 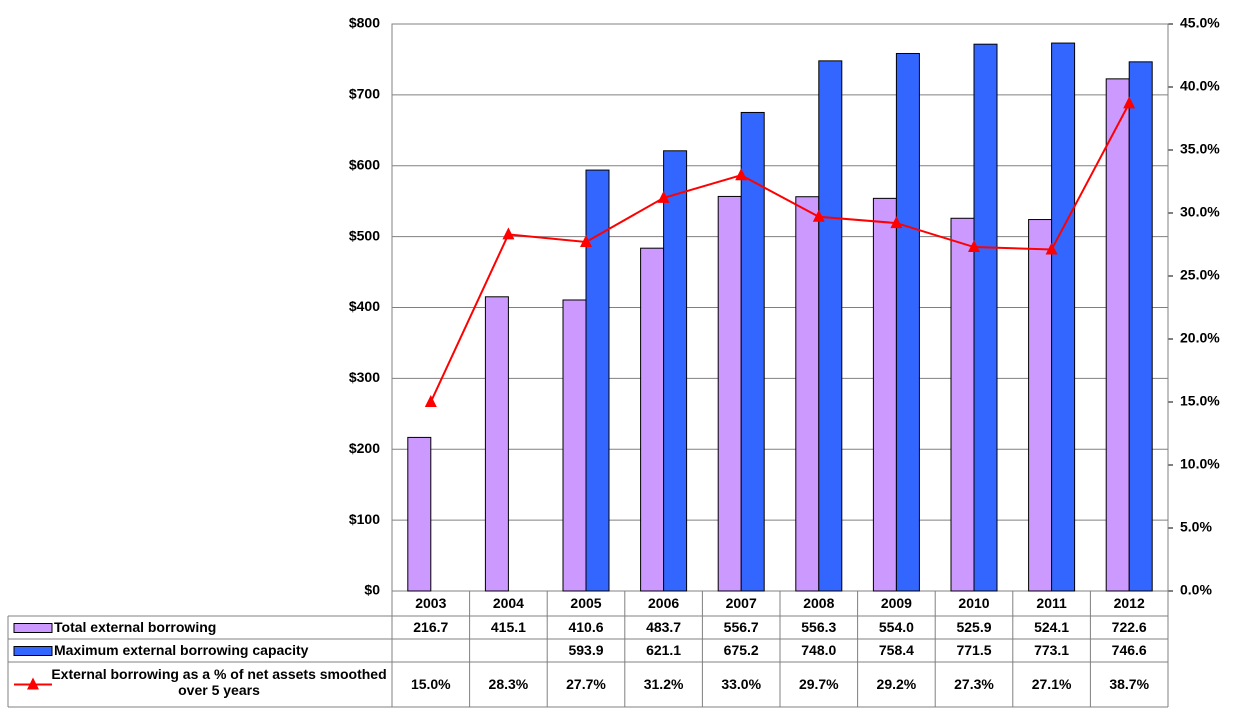 What do you see at coordinates (181, 650) in the screenshot?
I see `legend-label: Maximum external borrowing capacity` at bounding box center [181, 650].